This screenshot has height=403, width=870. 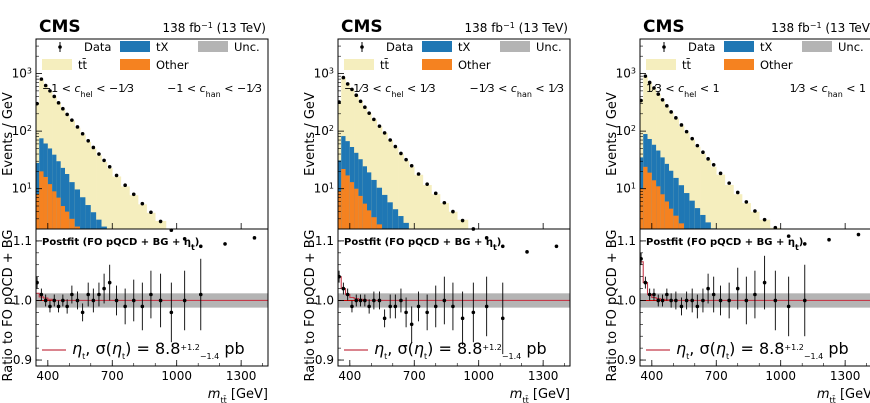 I want to click on legend-data-dot, so click(x=362, y=47).